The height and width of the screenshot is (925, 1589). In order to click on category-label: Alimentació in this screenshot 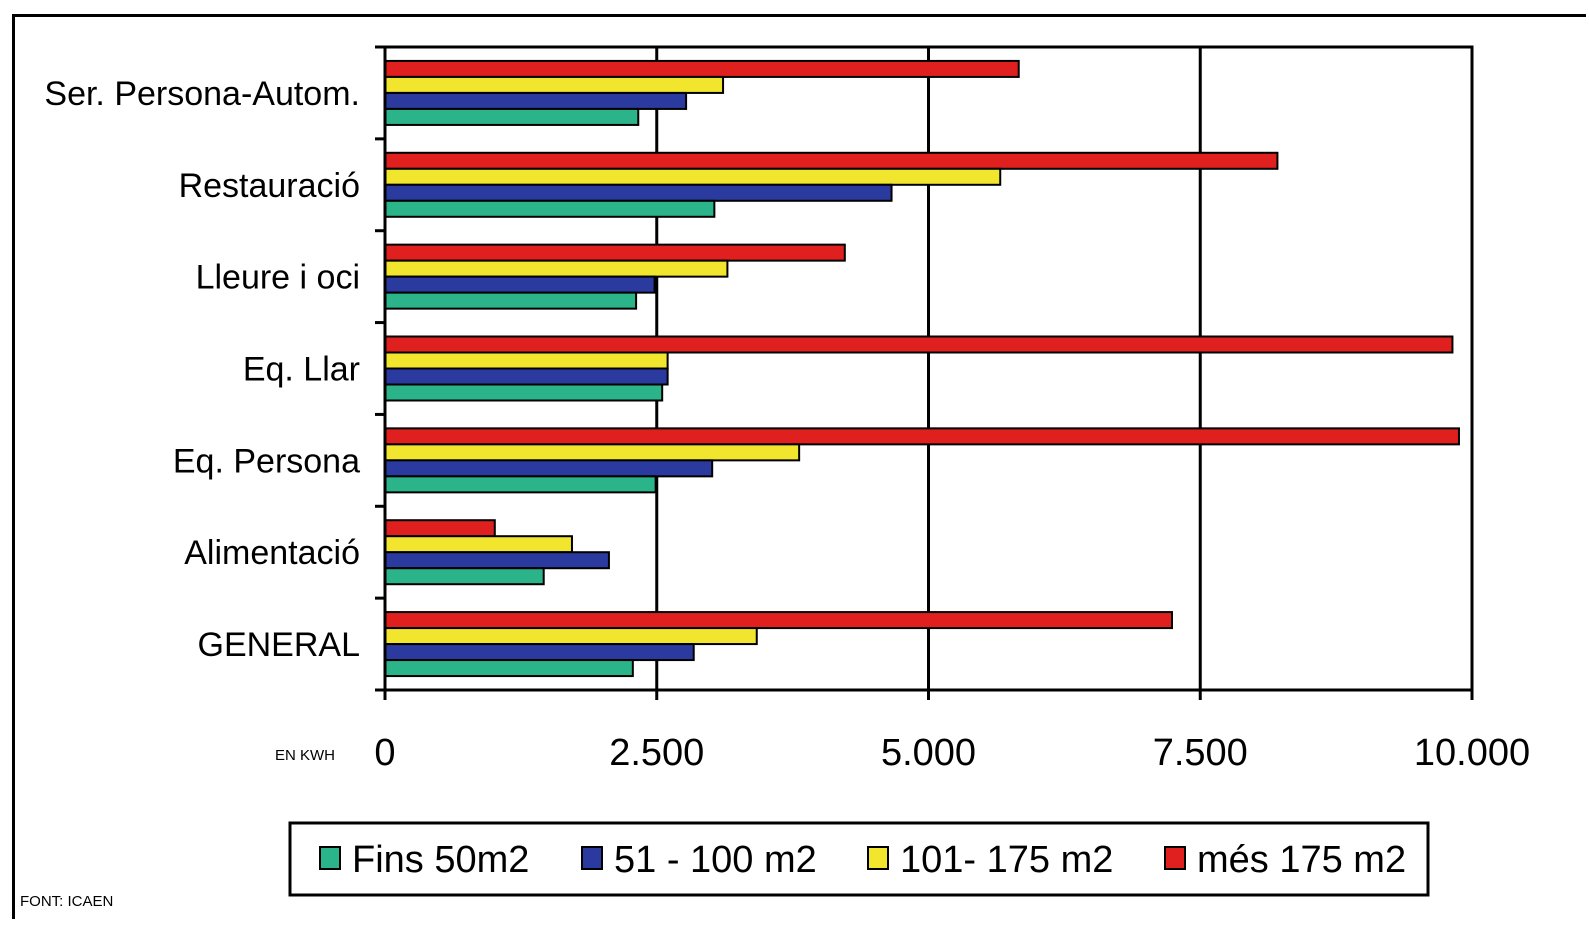, I will do `click(272, 553)`.